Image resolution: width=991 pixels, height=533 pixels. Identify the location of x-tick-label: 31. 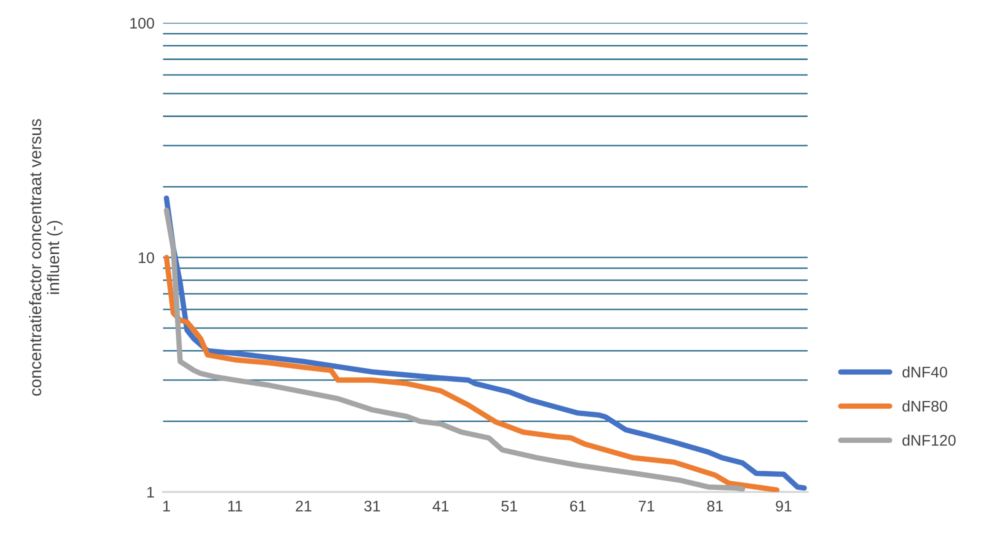
(372, 506).